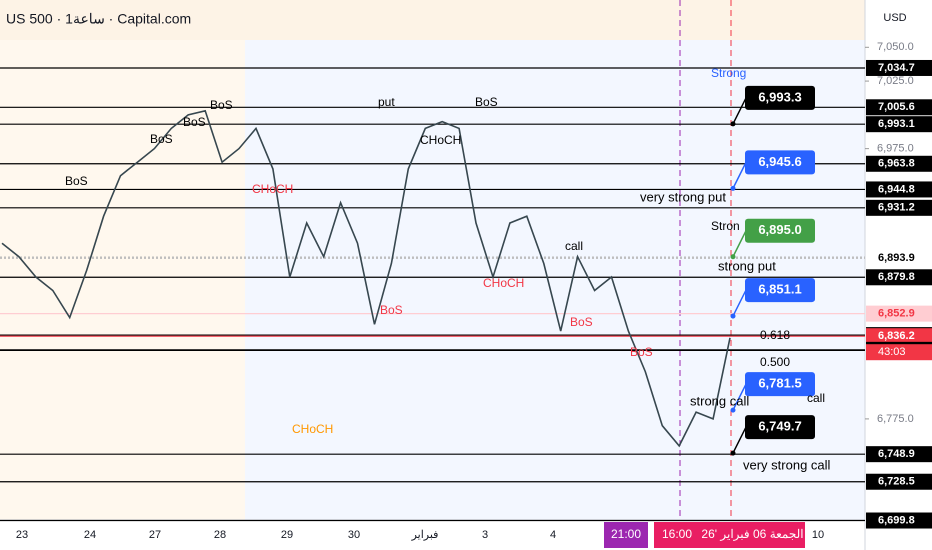  I want to click on x-tick-label: فبراير, so click(425, 535).